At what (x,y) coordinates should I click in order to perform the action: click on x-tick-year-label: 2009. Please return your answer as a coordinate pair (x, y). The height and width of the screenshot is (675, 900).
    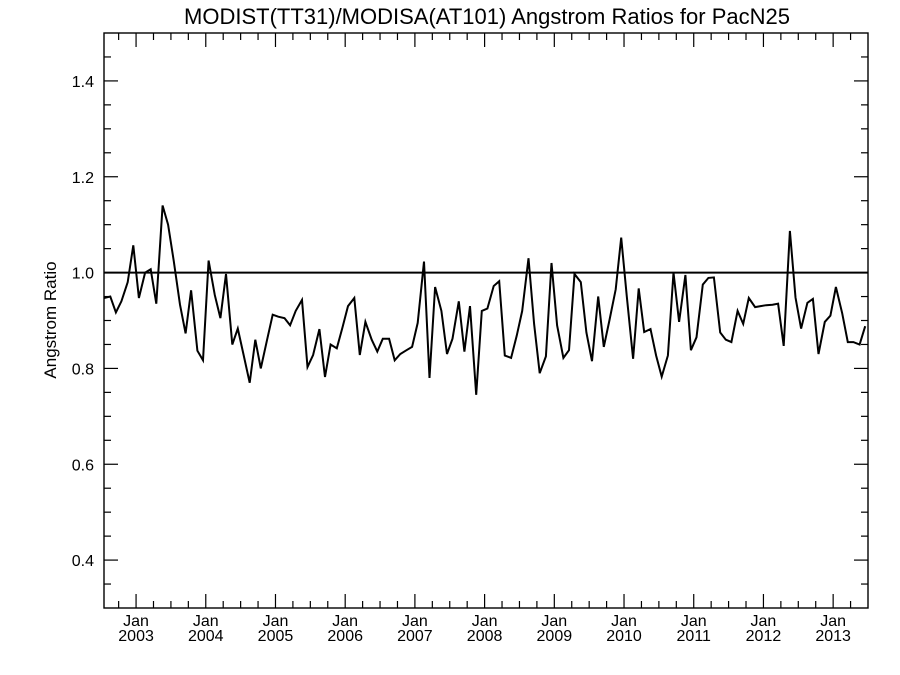
    Looking at the image, I should click on (555, 636).